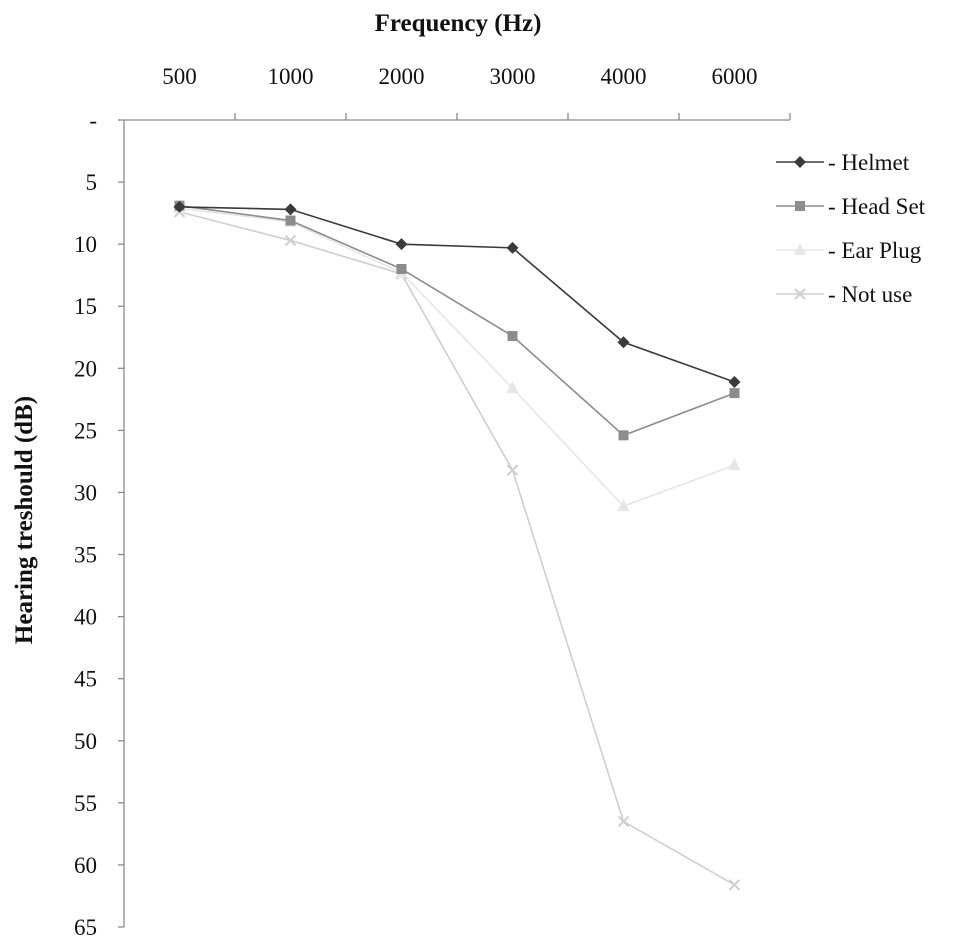 The height and width of the screenshot is (945, 960). What do you see at coordinates (85, 555) in the screenshot?
I see `y-tick-label: 35` at bounding box center [85, 555].